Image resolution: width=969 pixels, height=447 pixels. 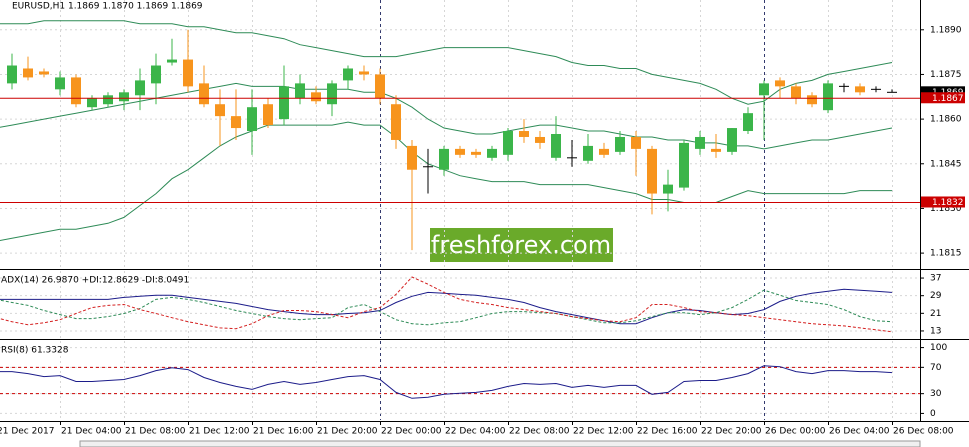 I want to click on x-tick-label: 22 Dec 16:00, so click(x=667, y=432).